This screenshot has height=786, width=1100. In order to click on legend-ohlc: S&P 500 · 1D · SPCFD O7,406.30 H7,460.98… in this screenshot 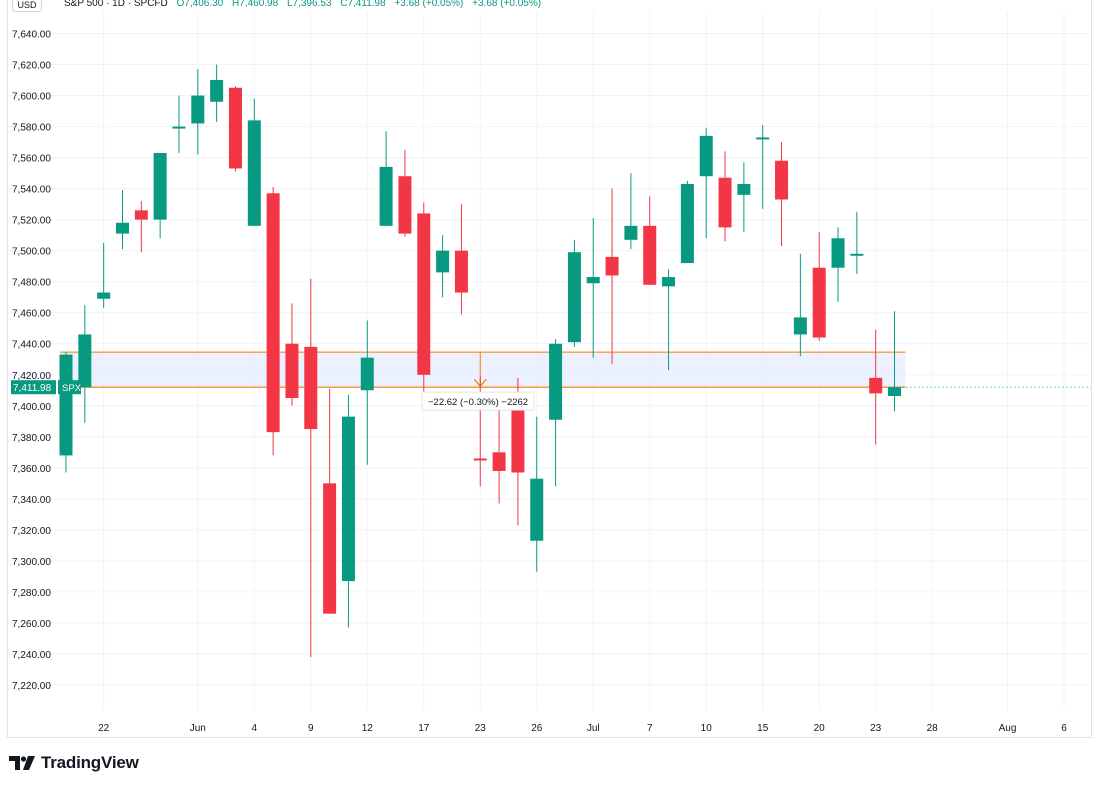, I will do `click(305, 5)`.